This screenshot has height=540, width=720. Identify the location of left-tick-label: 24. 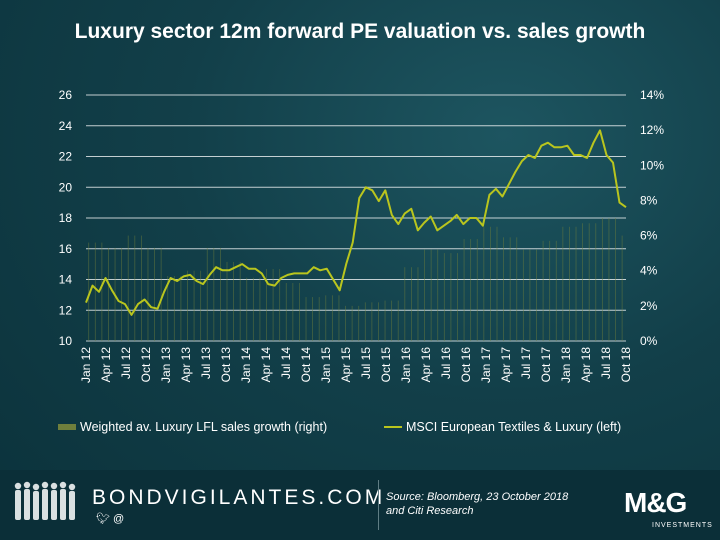
(66, 126).